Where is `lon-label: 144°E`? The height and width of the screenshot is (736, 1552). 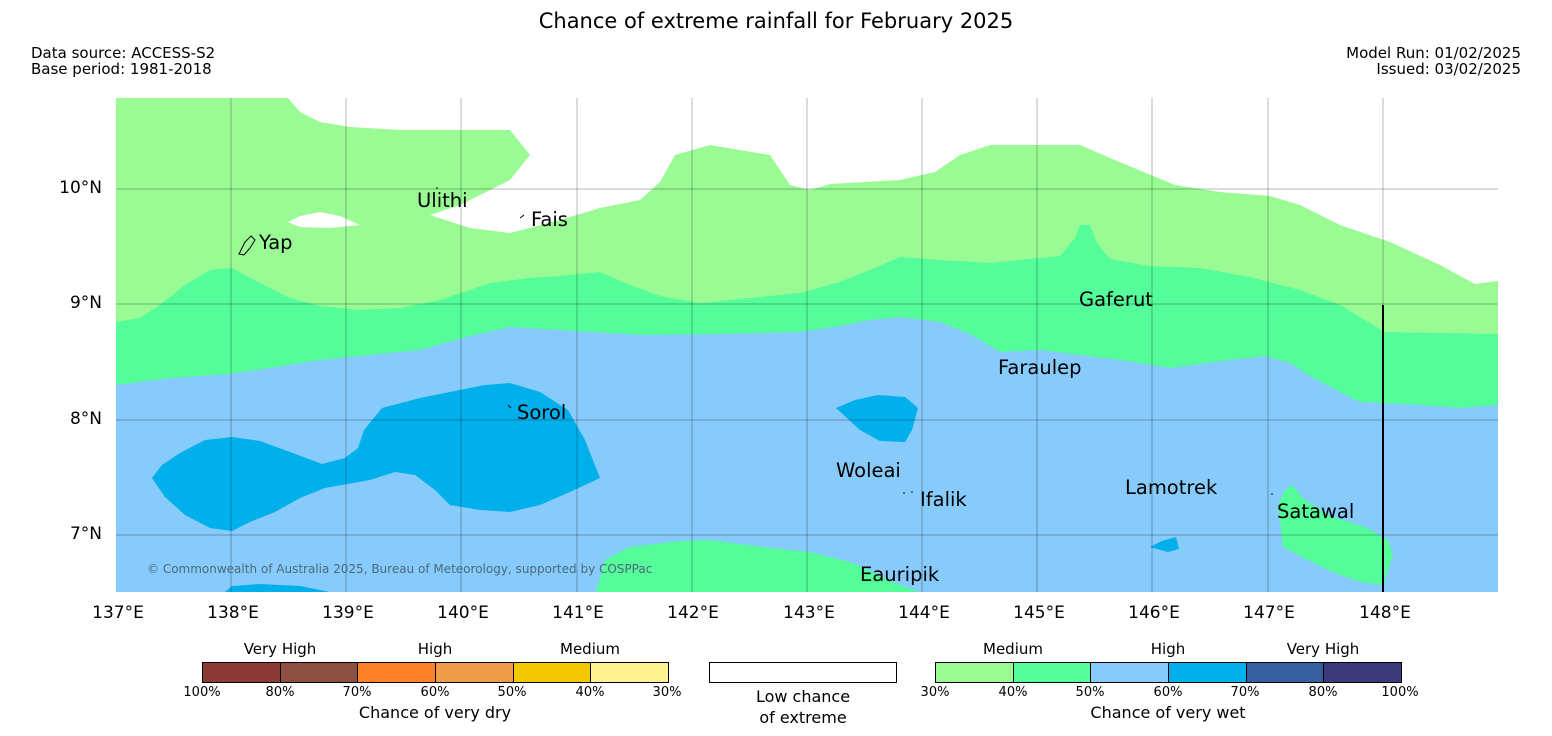 lon-label: 144°E is located at coordinates (924, 613).